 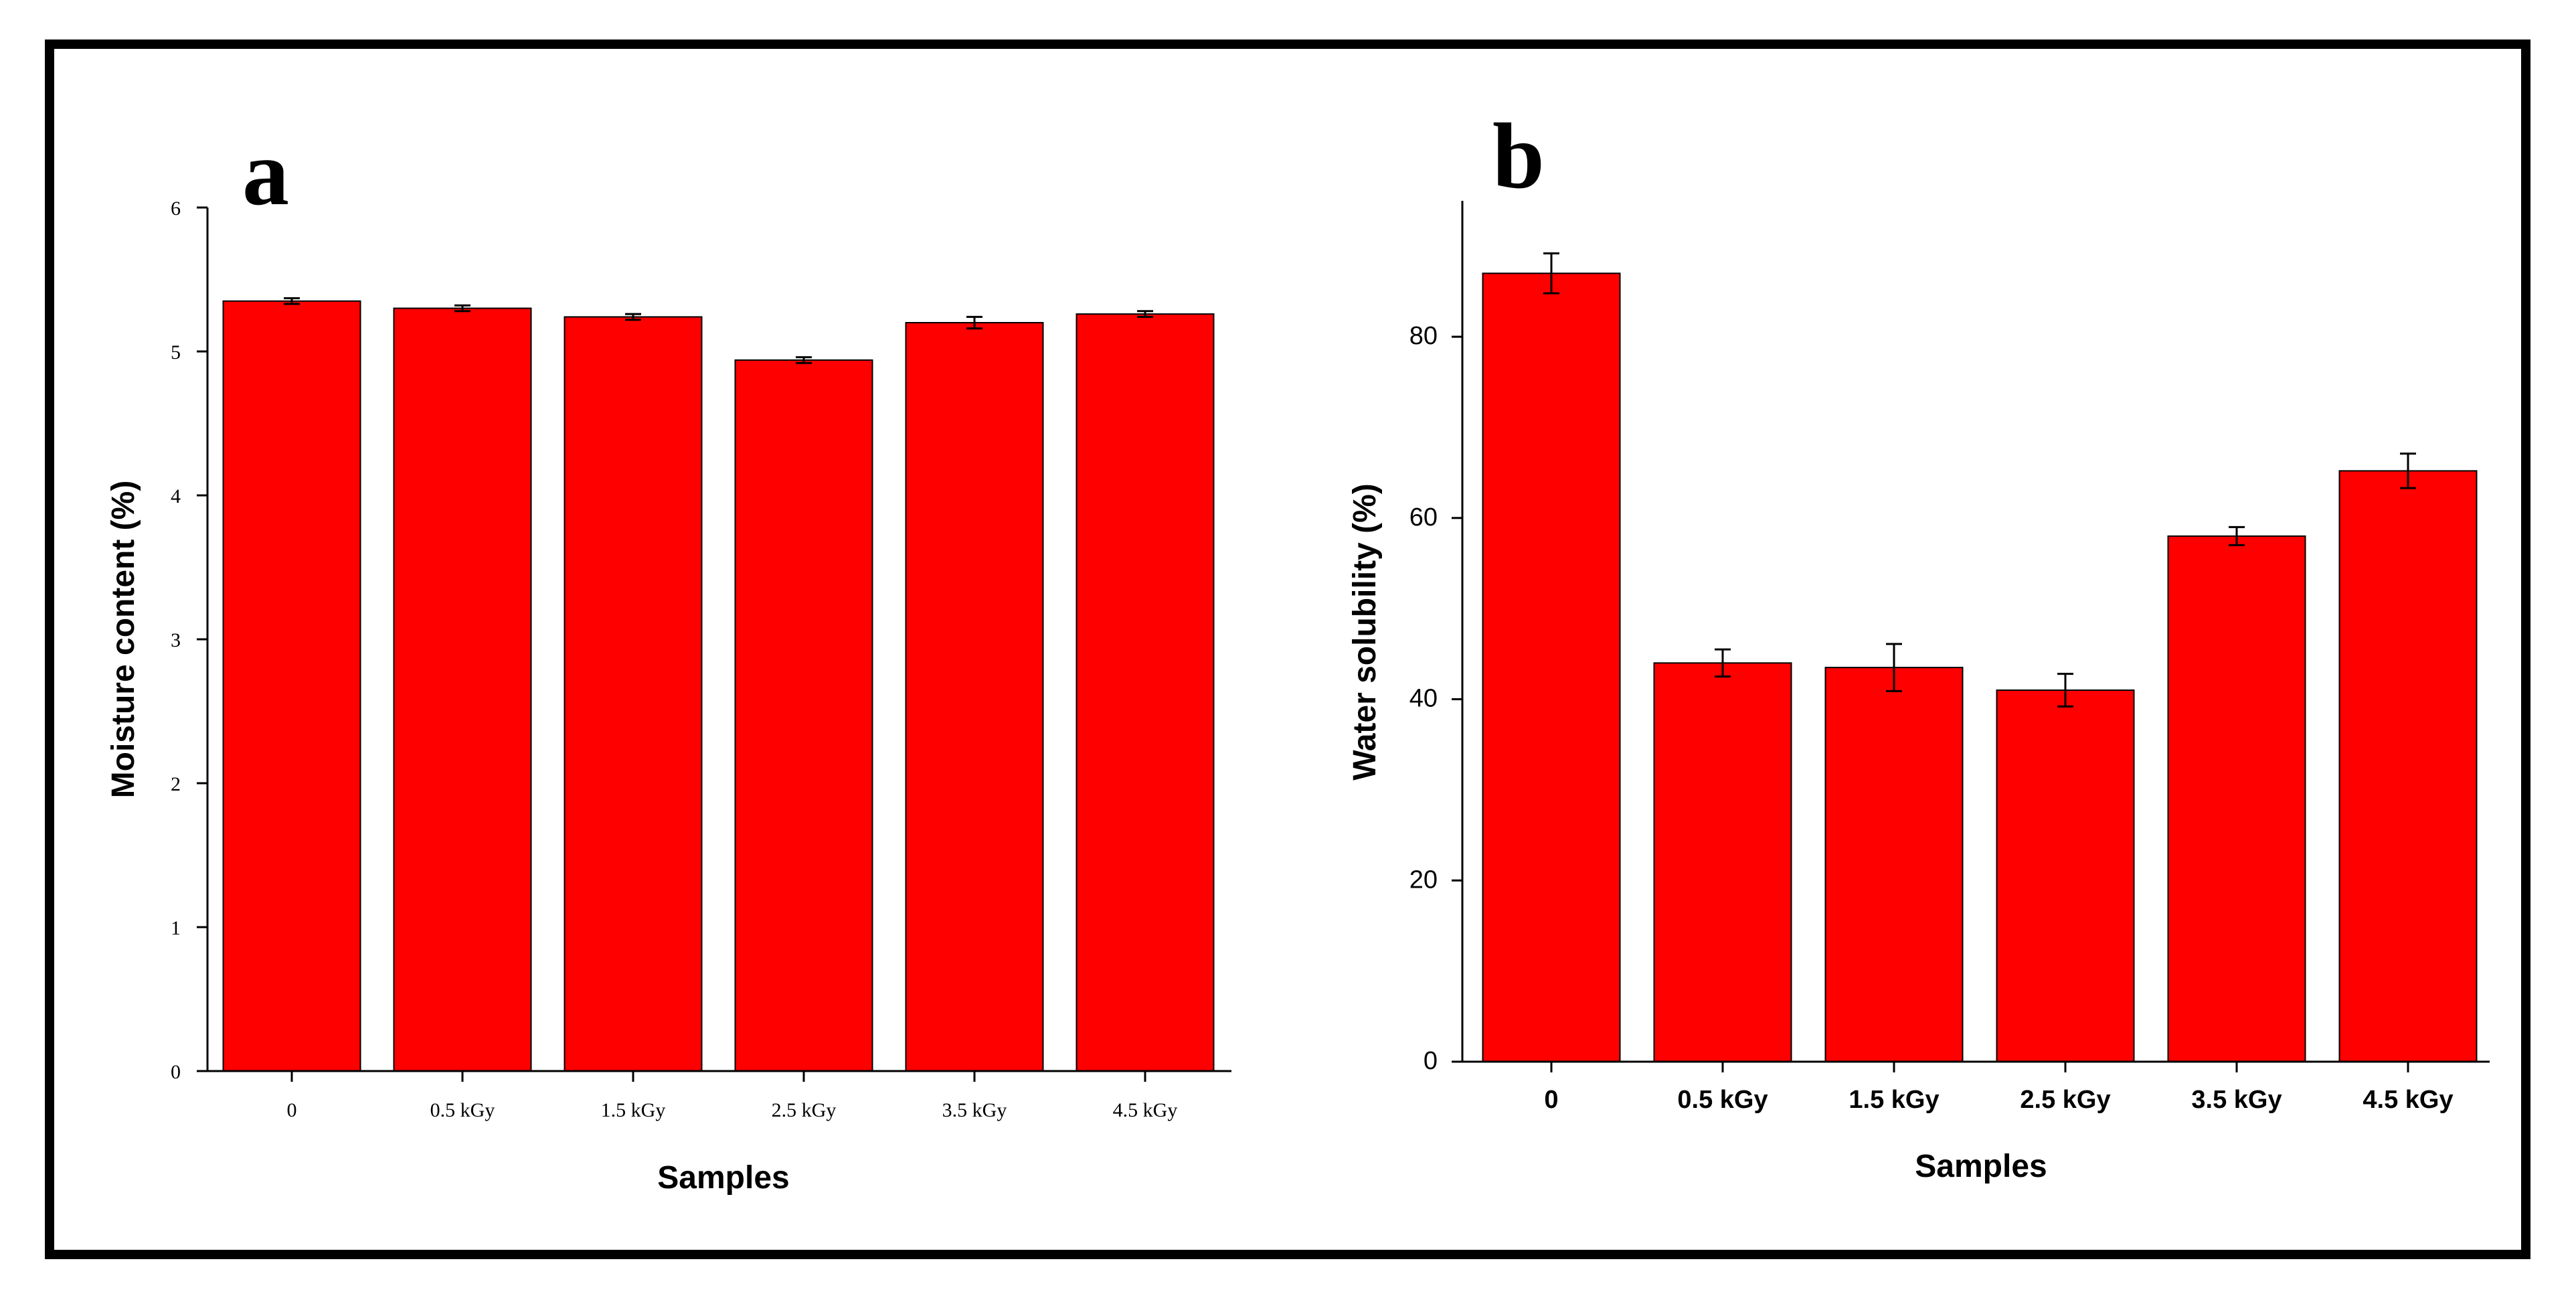 What do you see at coordinates (462, 1110) in the screenshot?
I see `panel-a-x-tick-label-1: 0.5 kGy` at bounding box center [462, 1110].